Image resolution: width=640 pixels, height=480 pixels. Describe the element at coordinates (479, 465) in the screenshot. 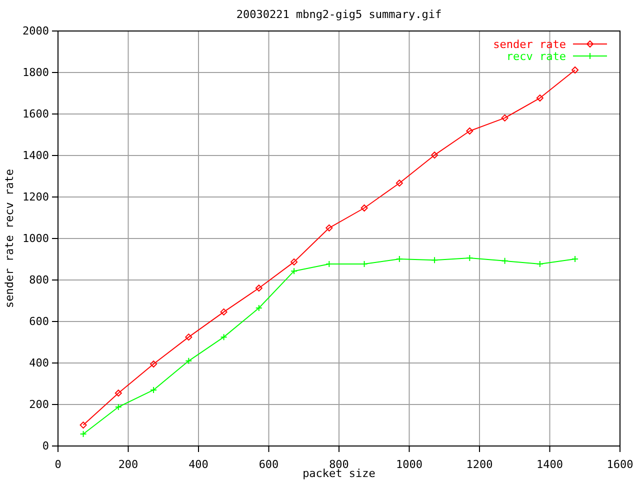

I see `x-tick-label: 1200` at that location.